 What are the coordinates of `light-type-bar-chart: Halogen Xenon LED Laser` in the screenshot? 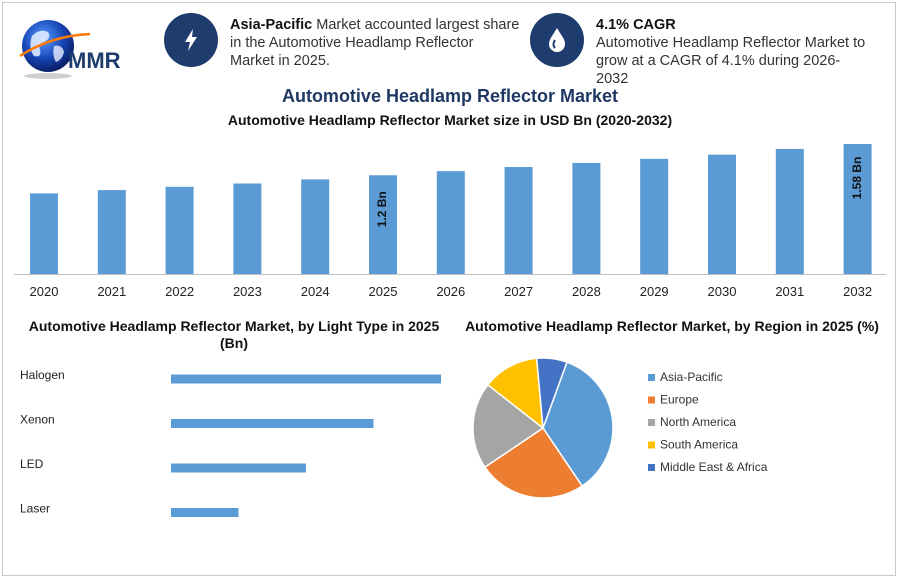 It's located at (230, 442).